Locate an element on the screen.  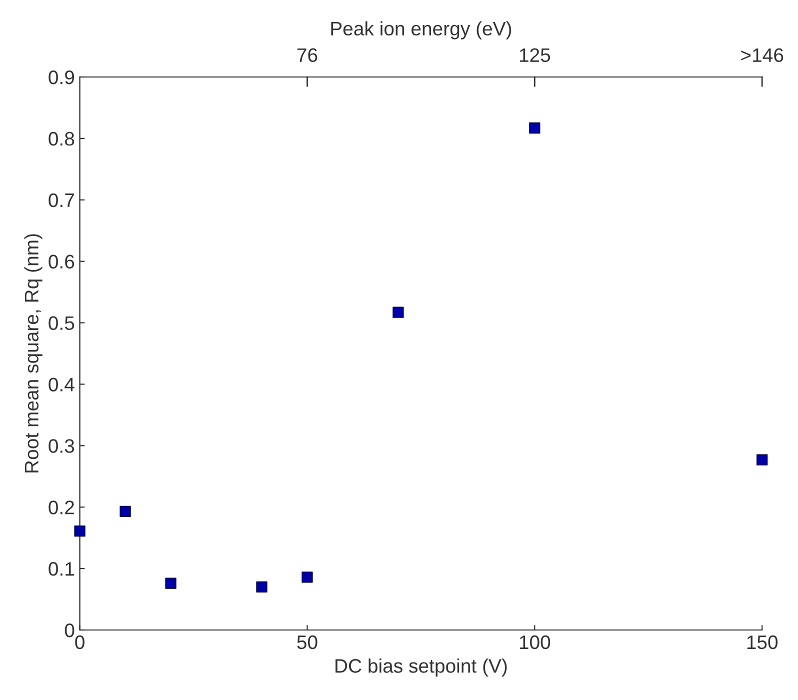
x-tick-label: 0 is located at coordinates (79, 642).